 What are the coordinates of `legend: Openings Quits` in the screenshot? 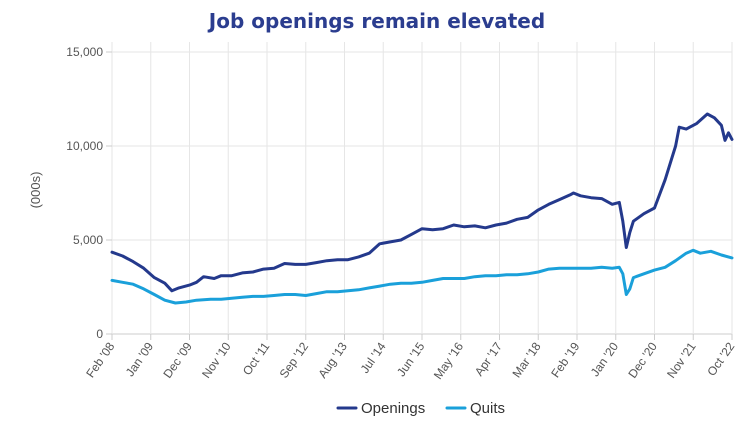 It's located at (420, 408).